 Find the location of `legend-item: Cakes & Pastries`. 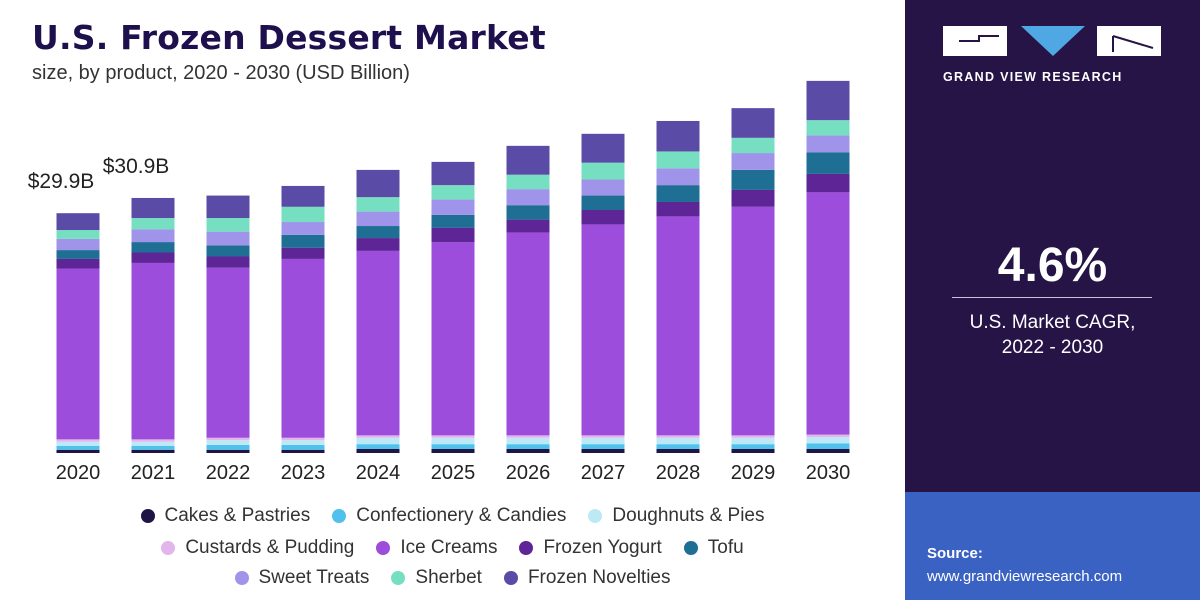

legend-item: Cakes & Pastries is located at coordinates (225, 516).